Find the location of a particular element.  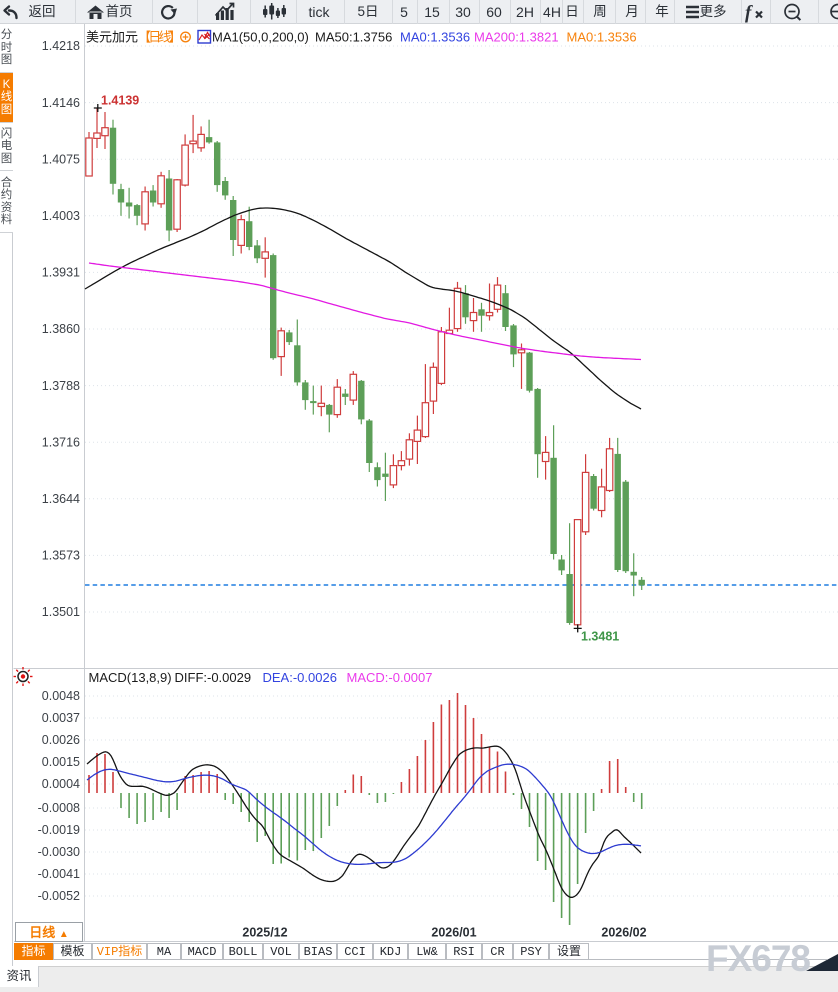

svg-text: 2026/02 is located at coordinates (623, 933).